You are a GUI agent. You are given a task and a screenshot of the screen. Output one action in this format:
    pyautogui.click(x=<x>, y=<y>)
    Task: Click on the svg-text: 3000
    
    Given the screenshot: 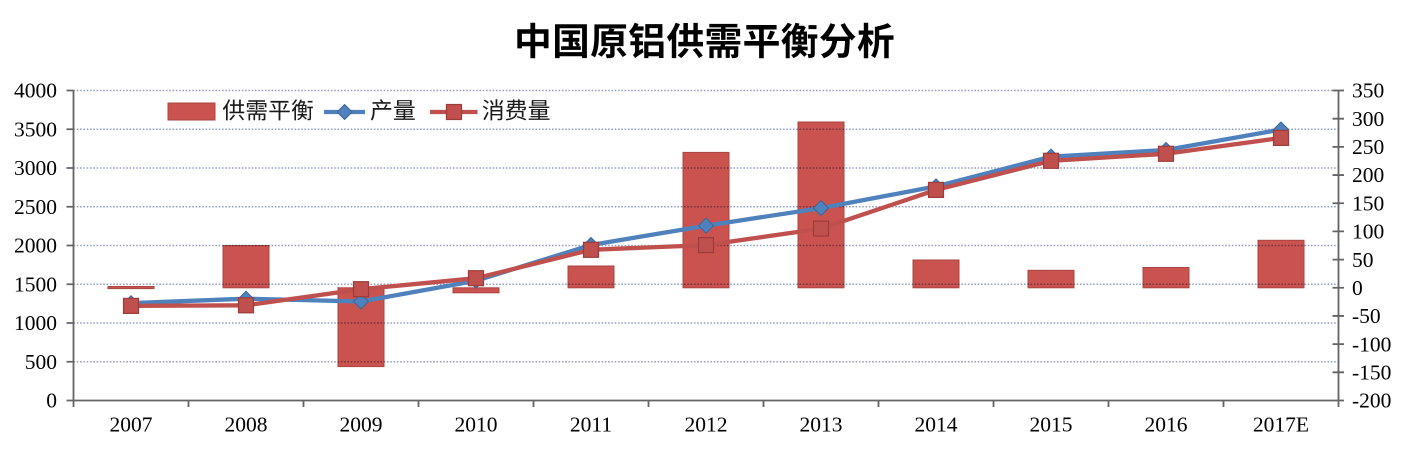 What is the action you would take?
    pyautogui.click(x=35, y=168)
    